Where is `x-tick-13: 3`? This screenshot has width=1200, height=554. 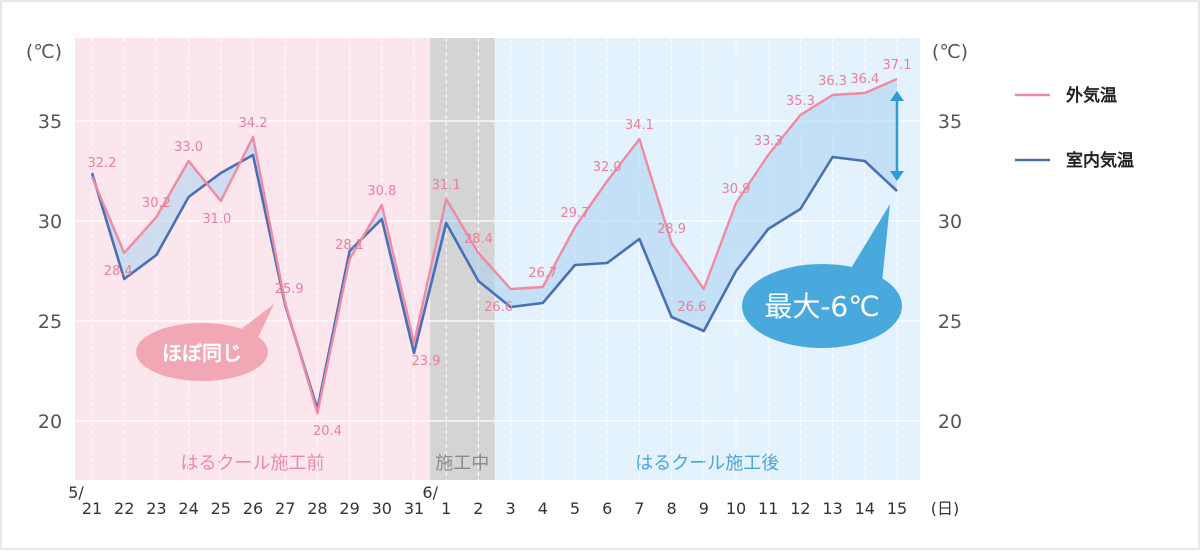 x-tick-13: 3 is located at coordinates (511, 508).